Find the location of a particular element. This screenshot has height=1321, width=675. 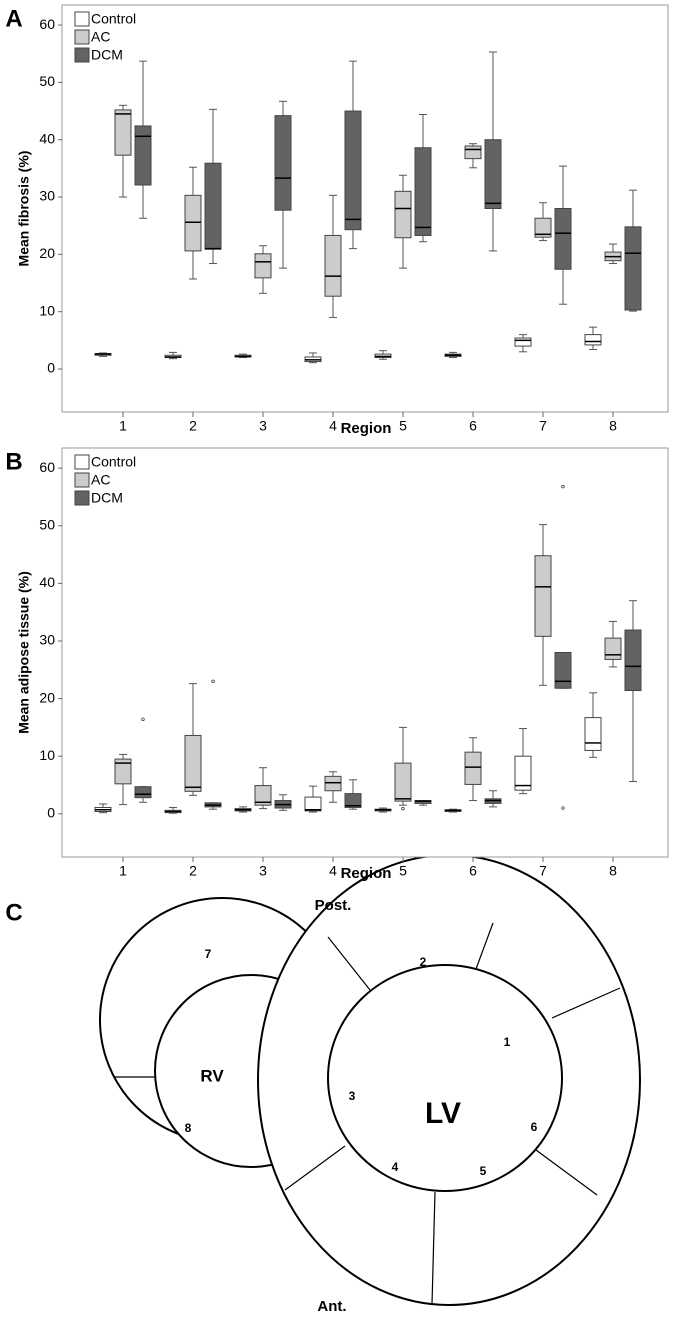

panel-label: B is located at coordinates (13, 461).